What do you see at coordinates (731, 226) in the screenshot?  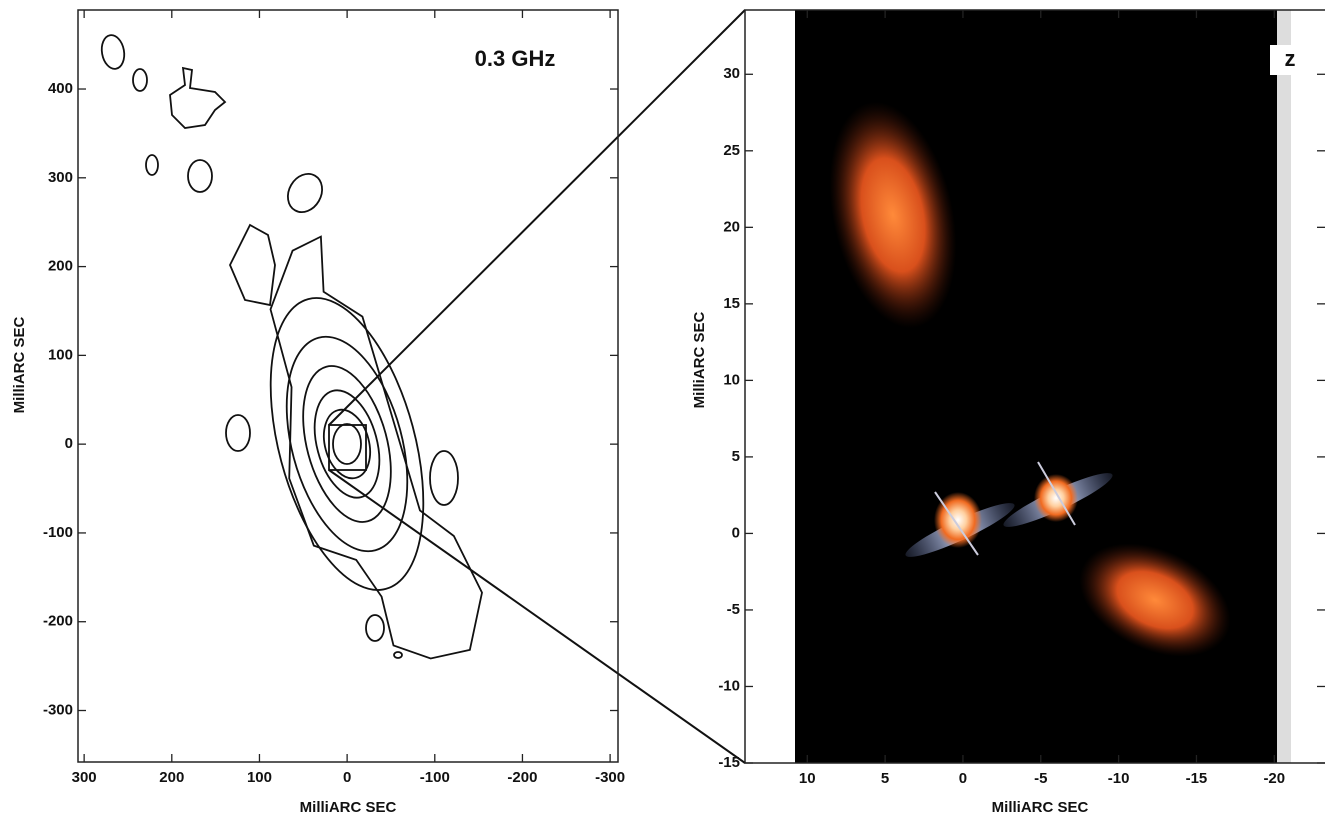 I see `y-tick-label: 20` at bounding box center [731, 226].